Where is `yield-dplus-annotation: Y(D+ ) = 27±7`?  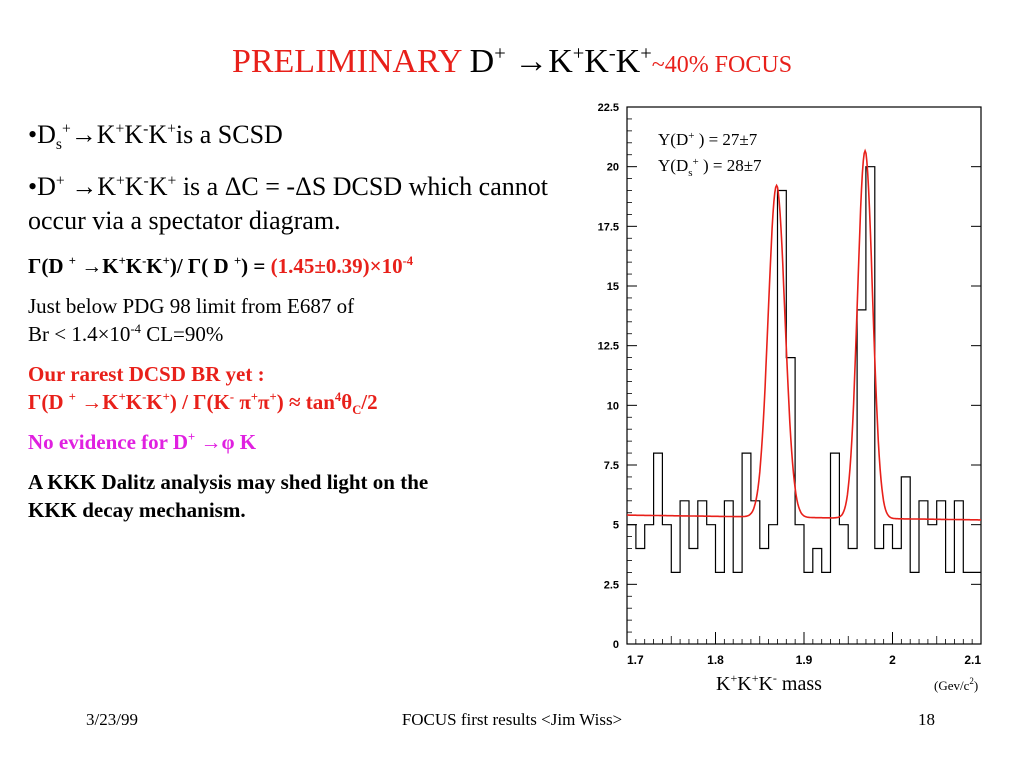
yield-dplus-annotation: Y(D+ ) = 27±7 is located at coordinates (708, 139).